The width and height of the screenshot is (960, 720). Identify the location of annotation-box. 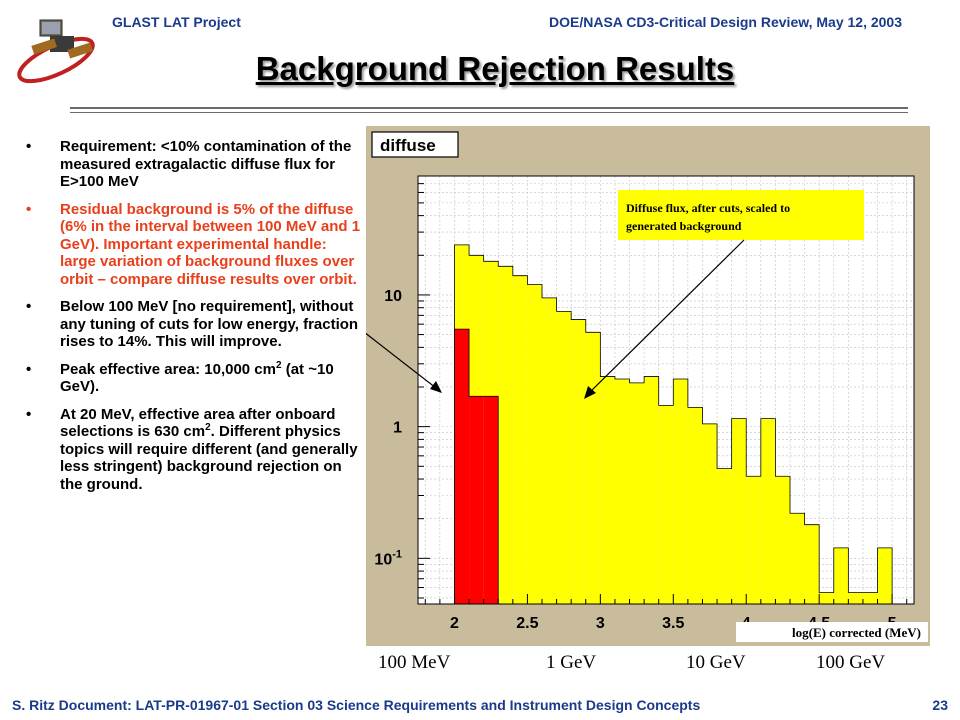
(741, 215).